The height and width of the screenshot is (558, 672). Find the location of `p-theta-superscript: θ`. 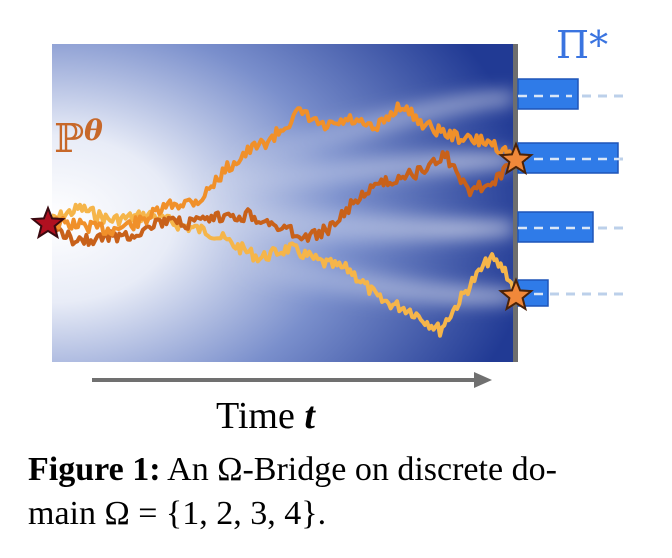

p-theta-superscript: θ is located at coordinates (93, 130).